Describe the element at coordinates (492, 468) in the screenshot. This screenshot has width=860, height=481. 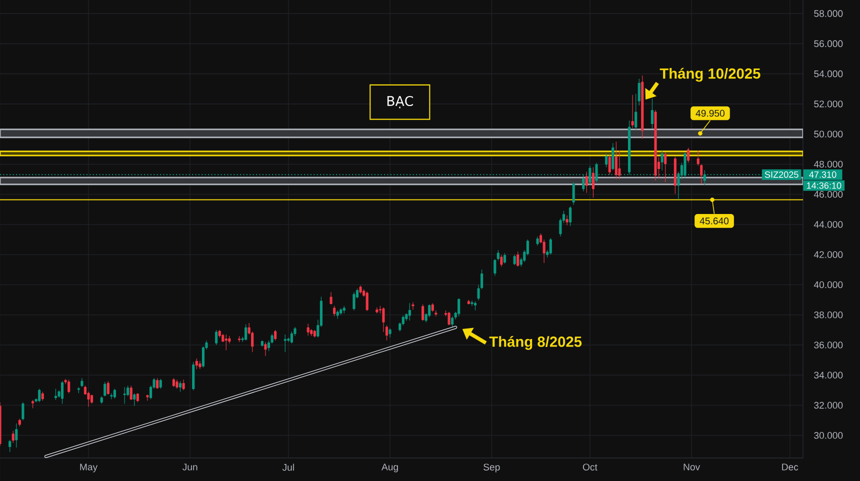
I see `x-tick-label: Sep` at that location.